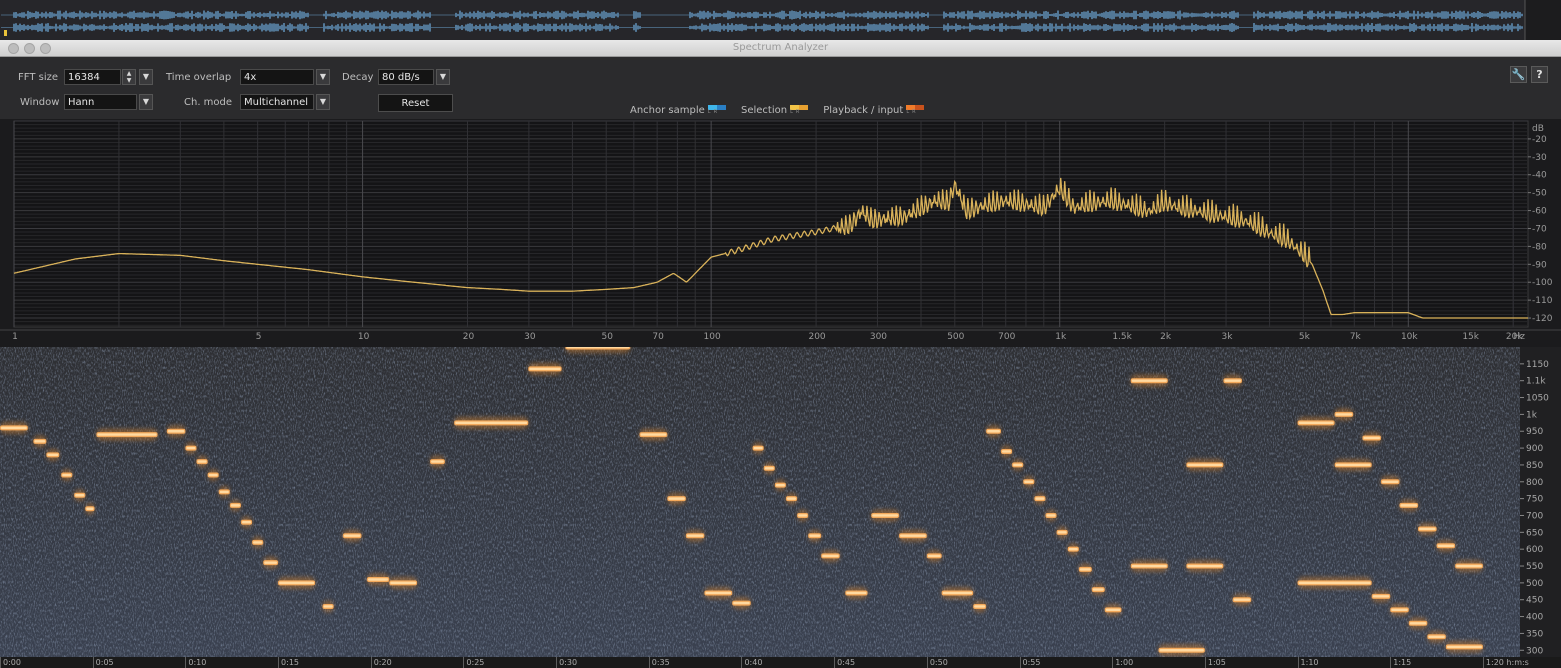 The width and height of the screenshot is (1561, 668). I want to click on wrench-icon: 🔧, so click(1518, 74).